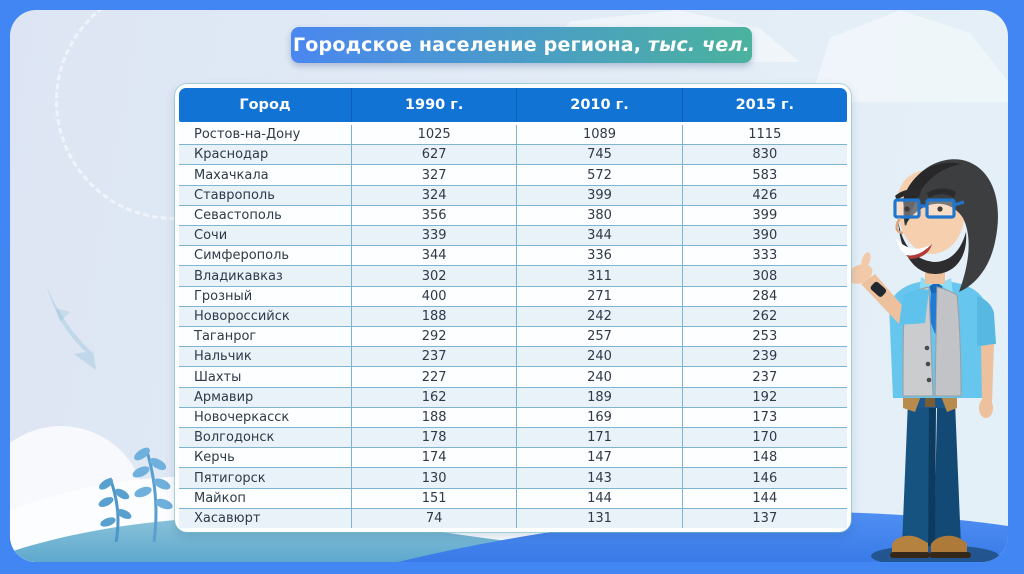  Describe the element at coordinates (764, 357) in the screenshot. I see `population-cell: 239` at that location.